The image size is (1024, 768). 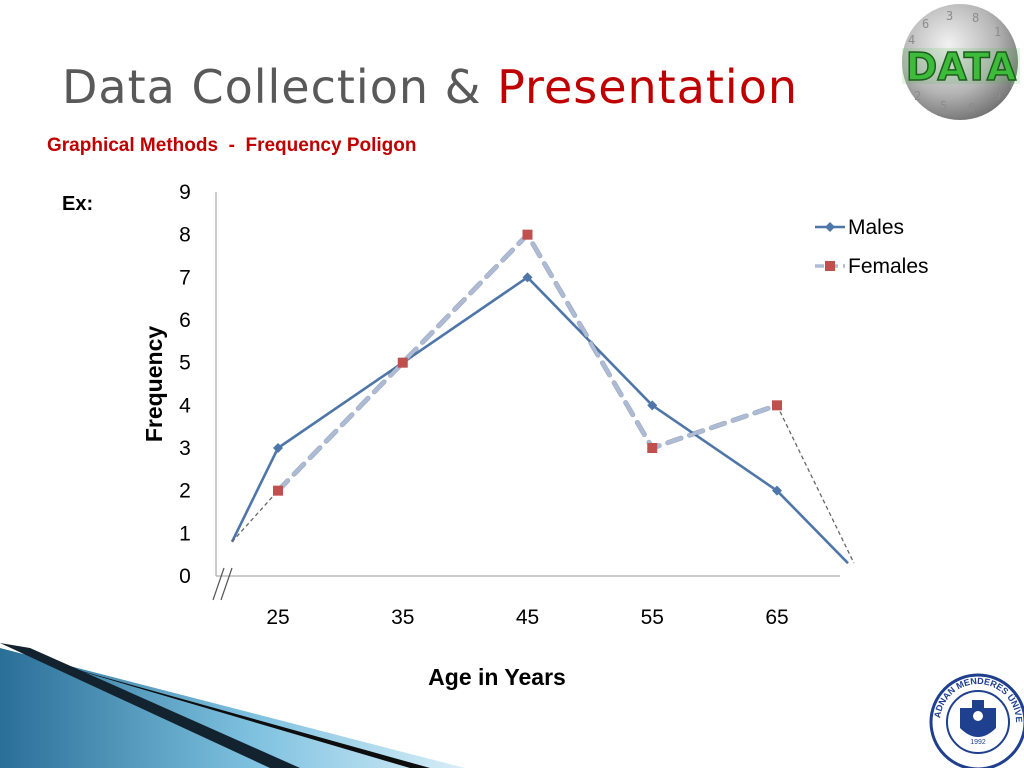 I want to click on x-axis-title: Age in Years, so click(x=497, y=677).